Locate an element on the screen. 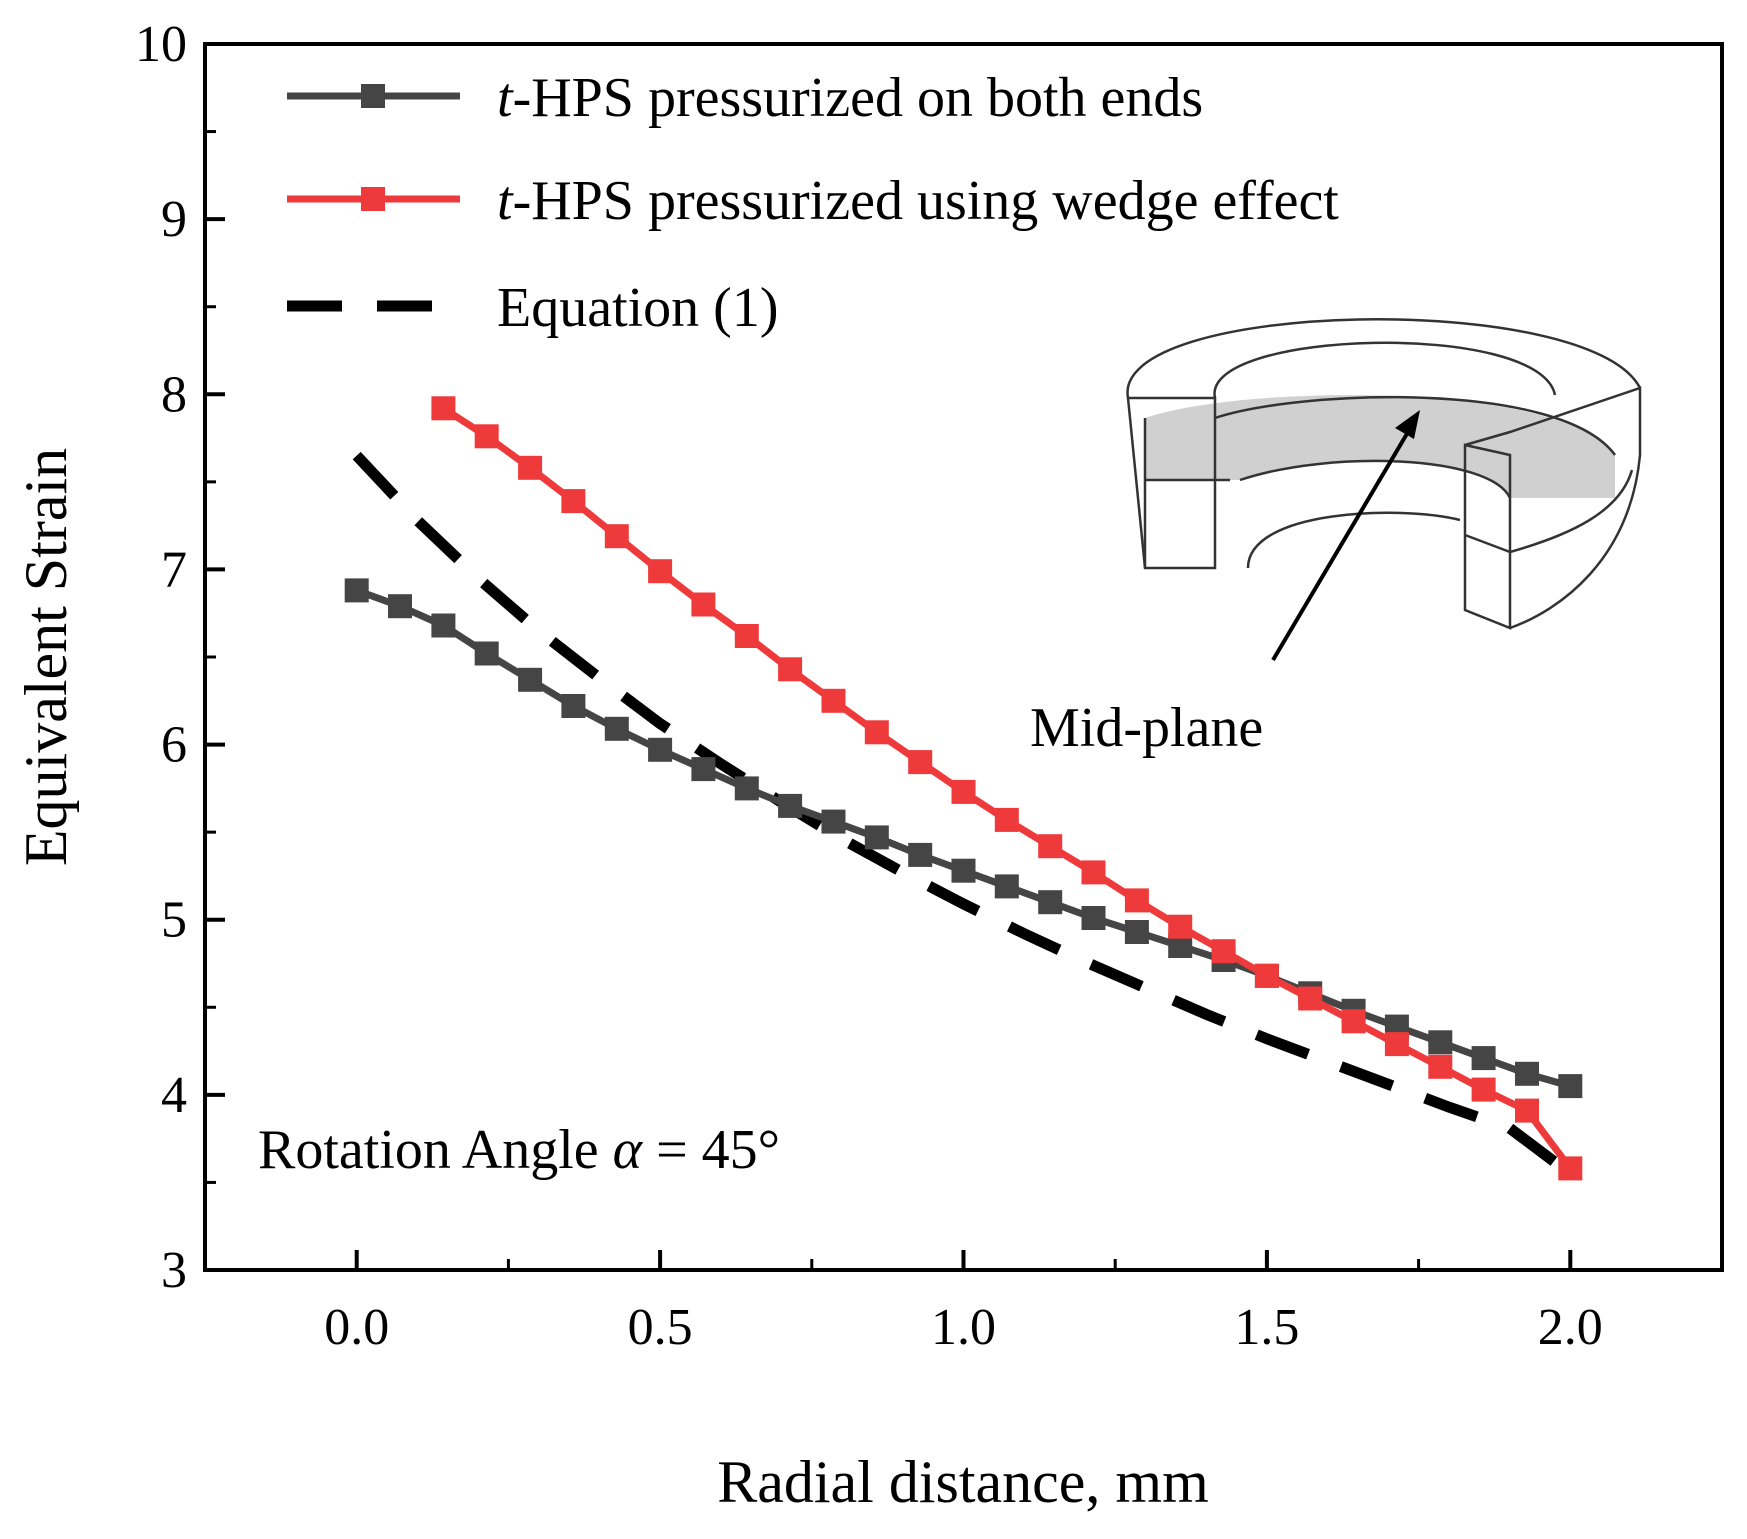 The width and height of the screenshot is (1747, 1539). y-tick-label-0: 3 is located at coordinates (174, 1270).